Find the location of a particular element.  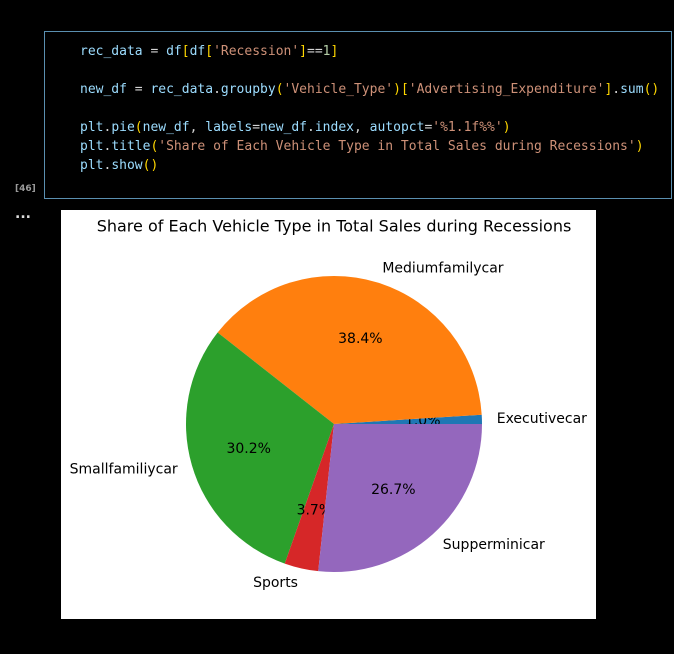

value-label: 38.4% is located at coordinates (360, 339).